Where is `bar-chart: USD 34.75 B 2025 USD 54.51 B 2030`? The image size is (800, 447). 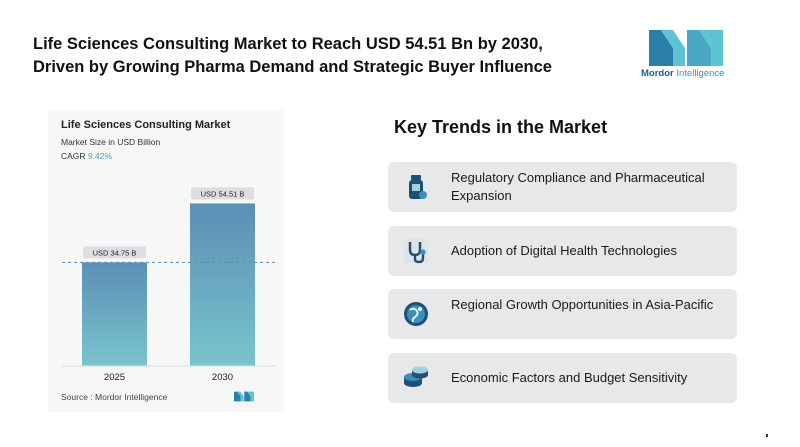 bar-chart: USD 34.75 B 2025 USD 54.51 B 2030 is located at coordinates (169, 285).